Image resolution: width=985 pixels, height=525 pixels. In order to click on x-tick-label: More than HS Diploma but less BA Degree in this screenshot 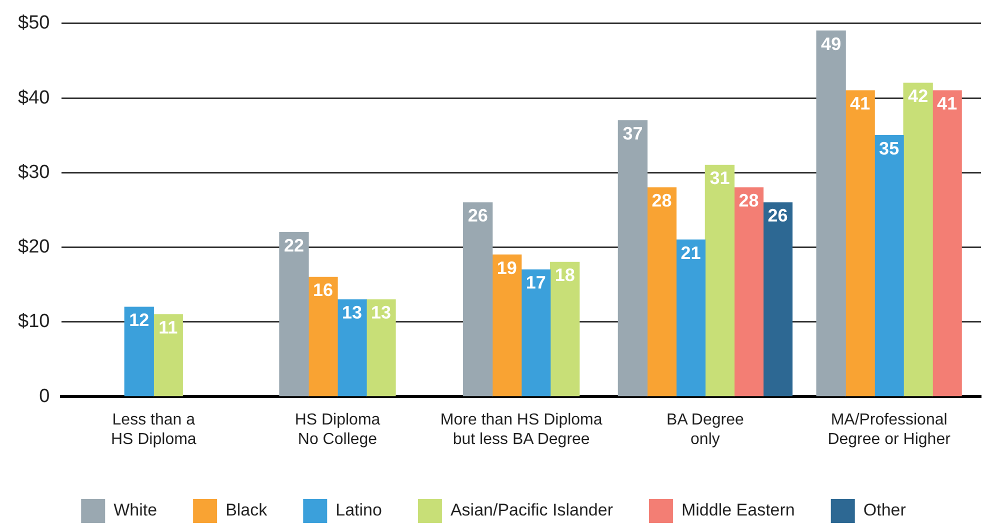, I will do `click(521, 430)`.